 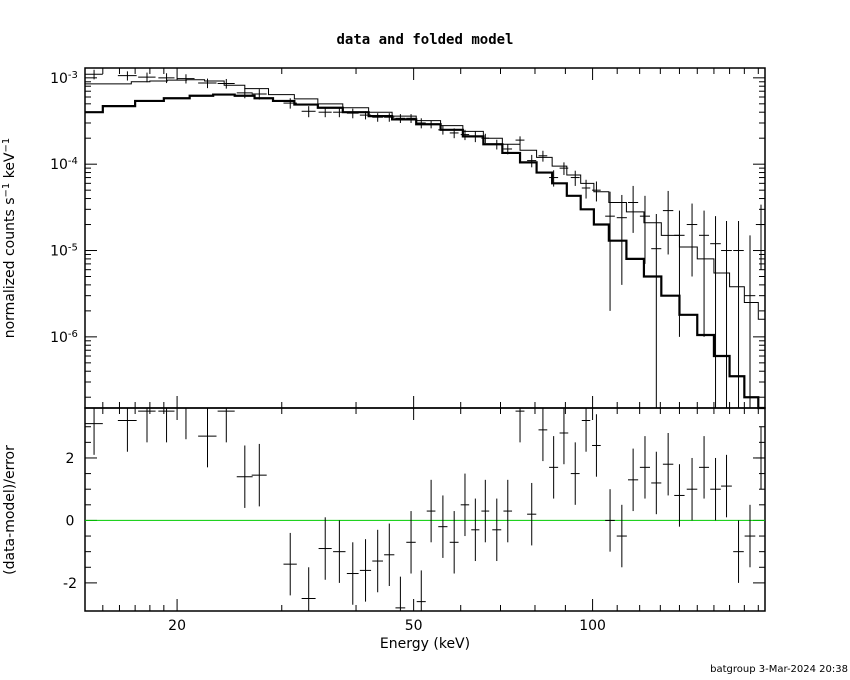 I want to click on x-tick-label: 20, so click(x=177, y=626).